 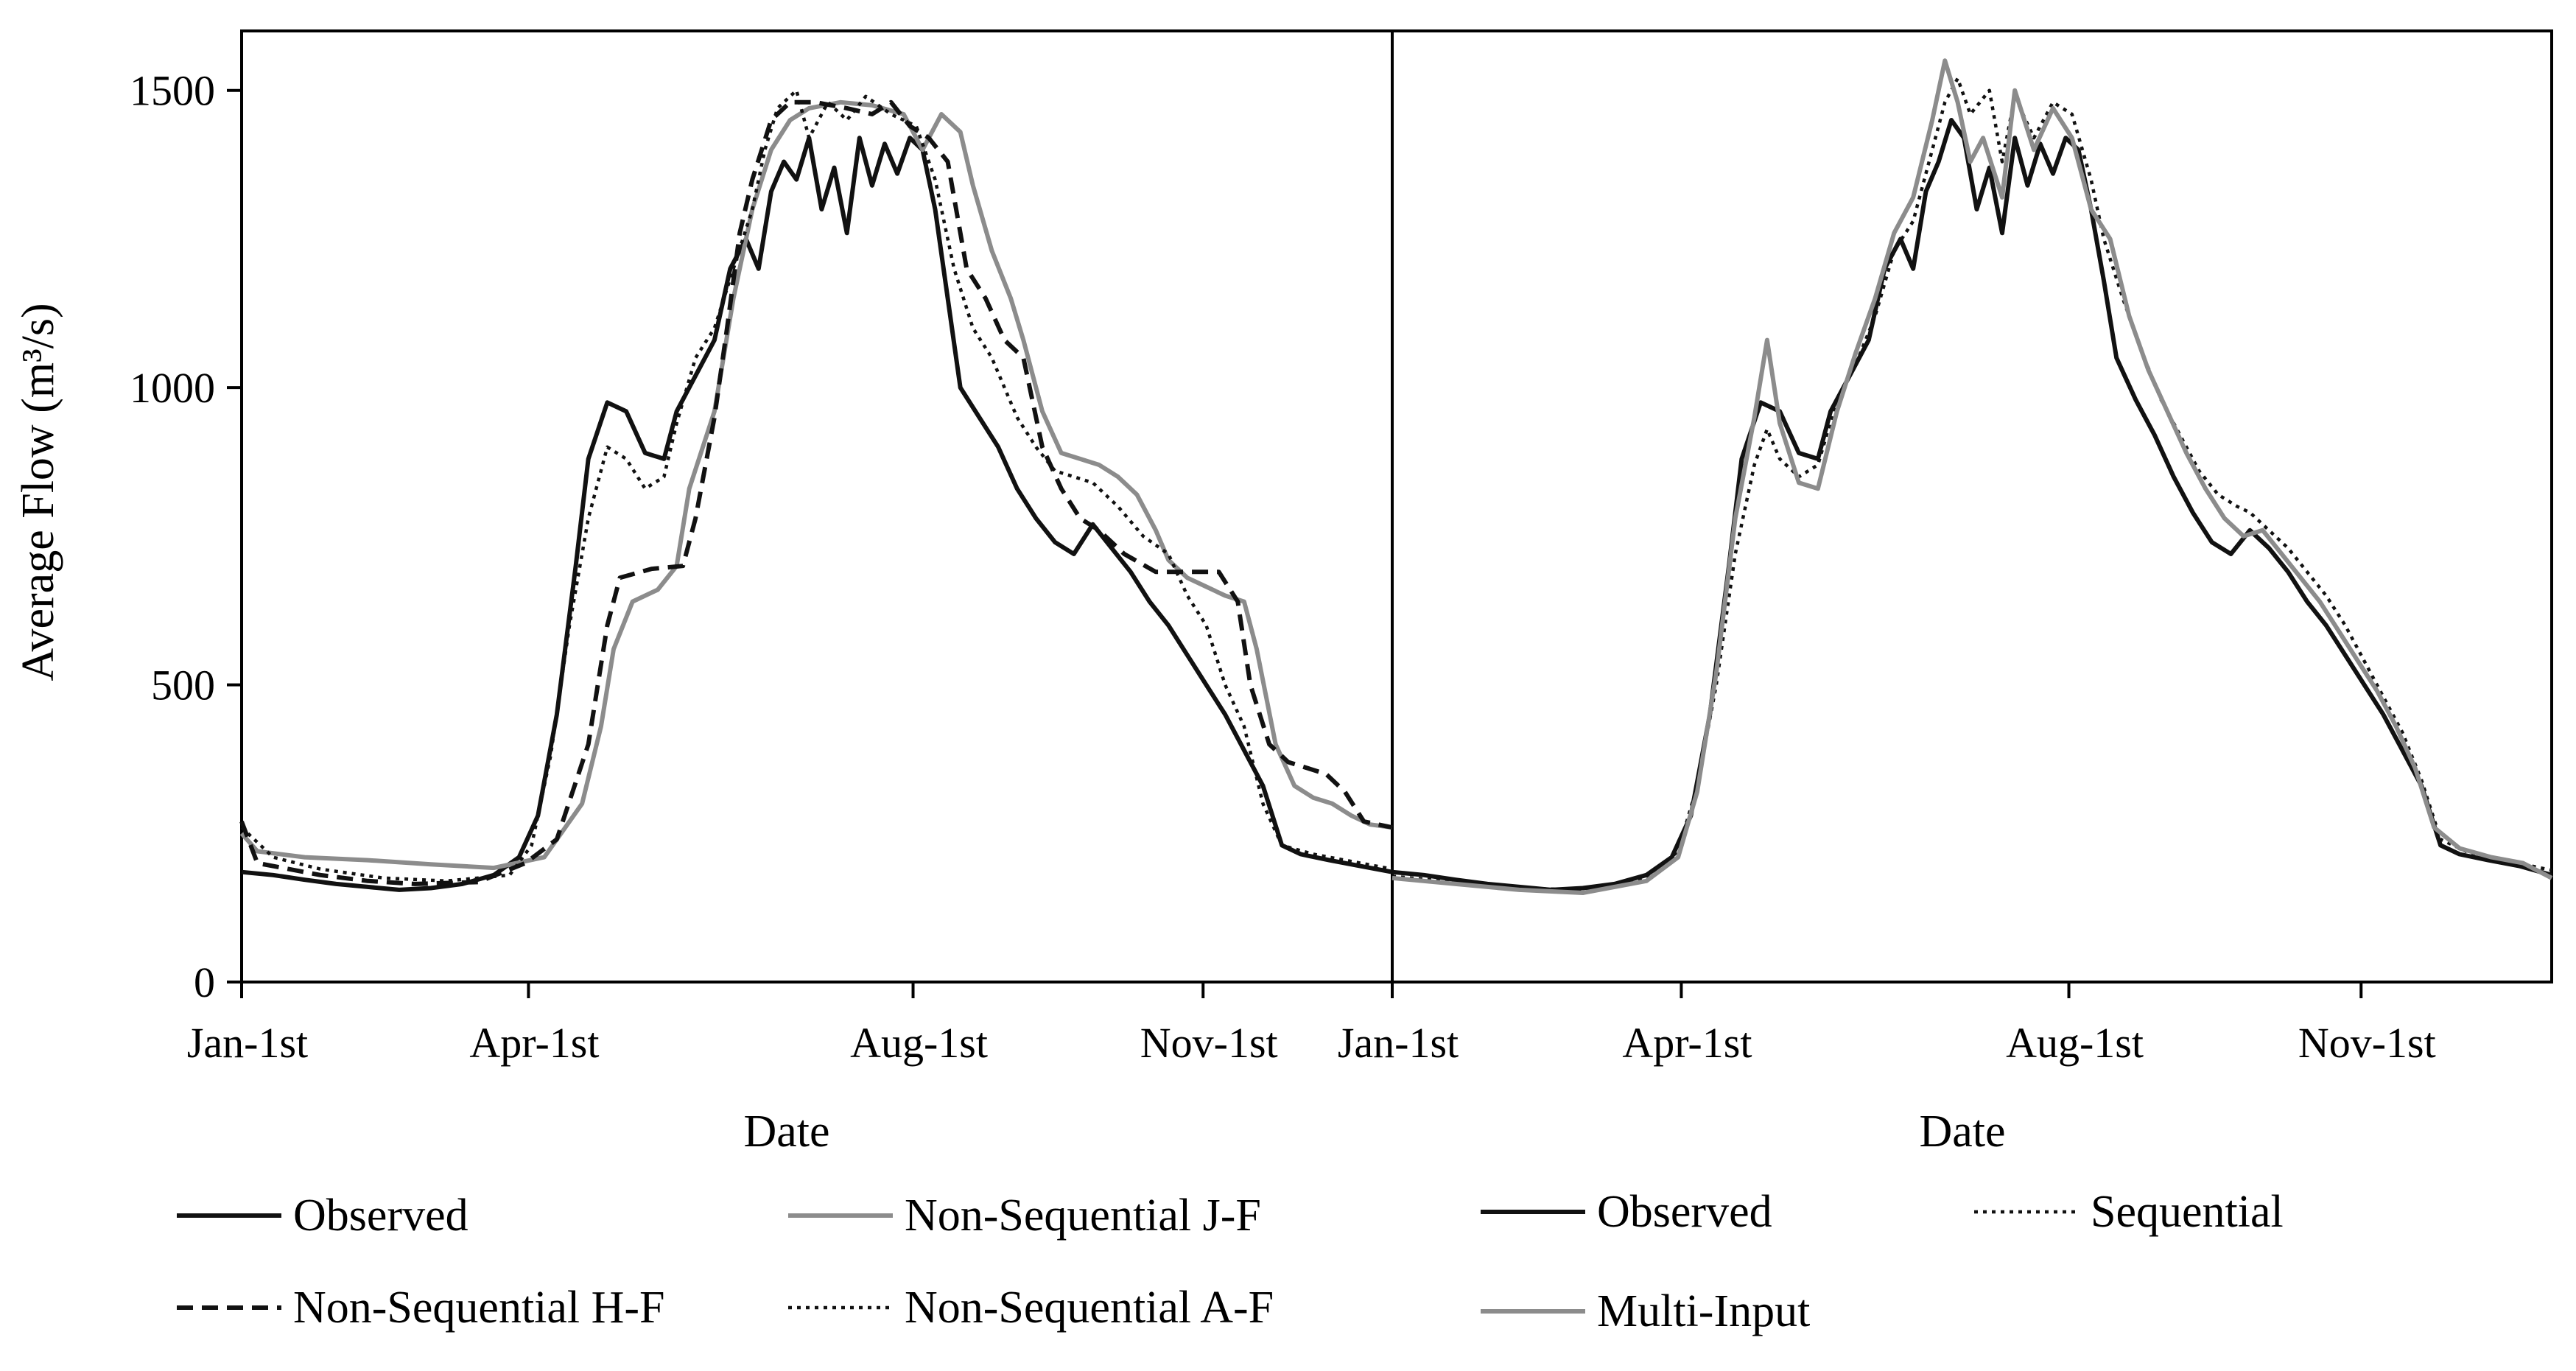 I want to click on legend-label: Multi-Input, so click(x=1703, y=1311).